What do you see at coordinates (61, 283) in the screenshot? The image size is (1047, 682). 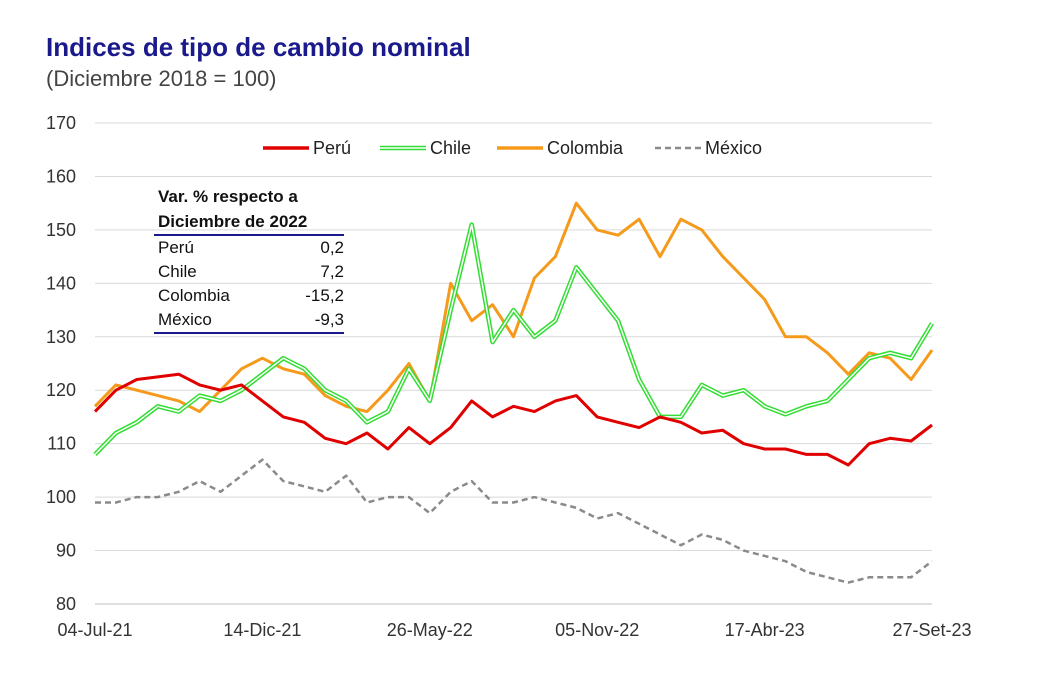 I see `y-tick-label: 140` at bounding box center [61, 283].